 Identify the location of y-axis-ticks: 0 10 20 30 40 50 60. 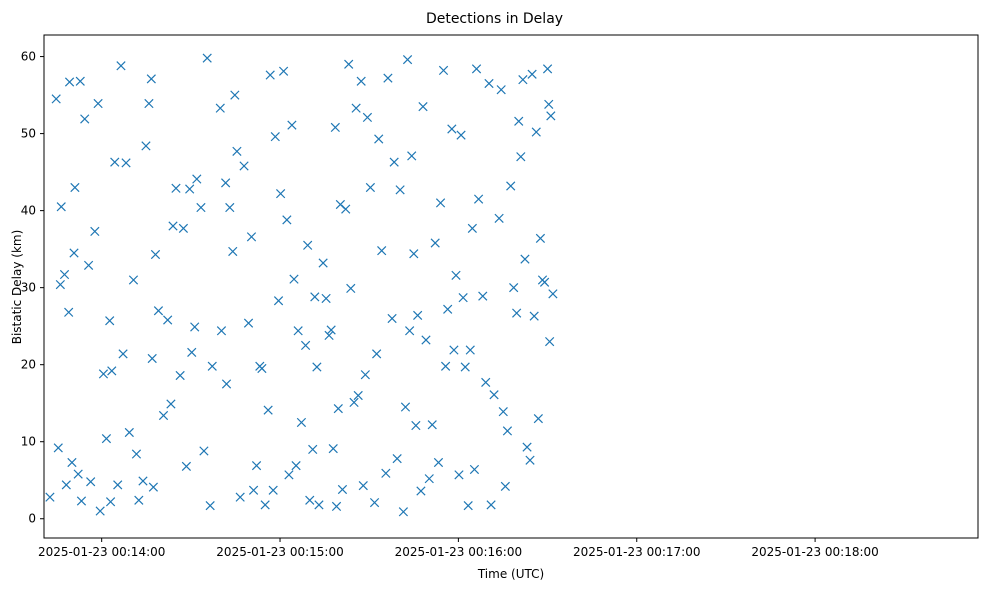
(32, 288).